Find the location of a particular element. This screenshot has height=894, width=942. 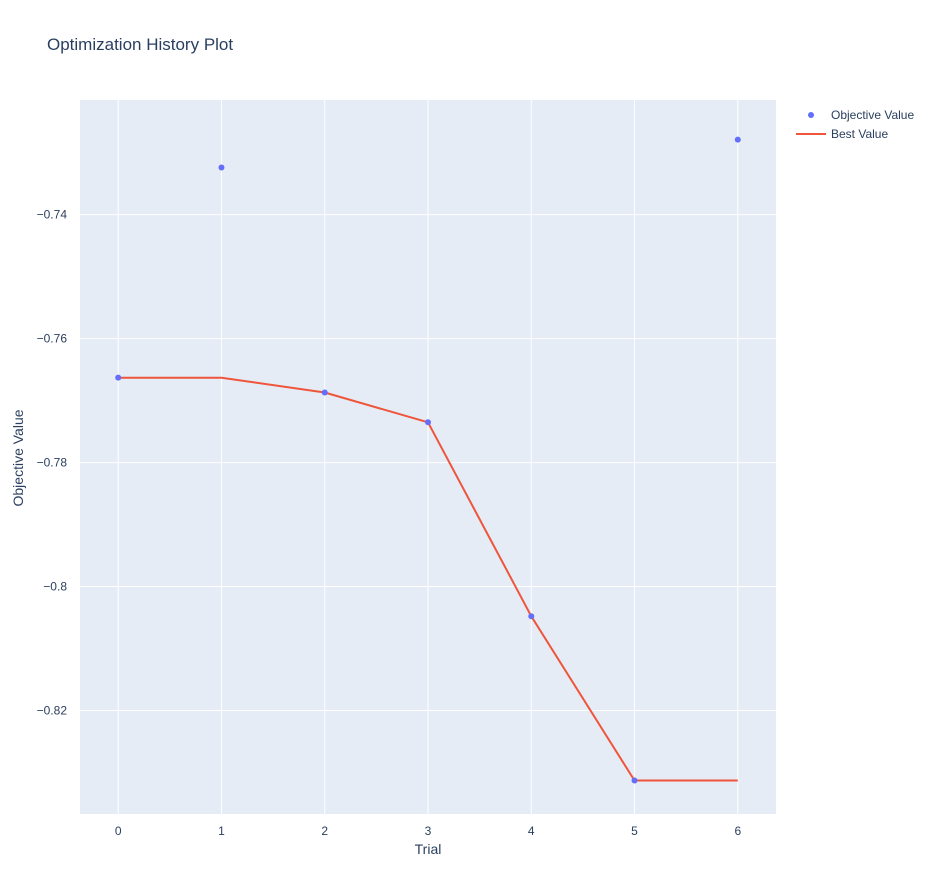

x-tick-label: 1 is located at coordinates (221, 831).